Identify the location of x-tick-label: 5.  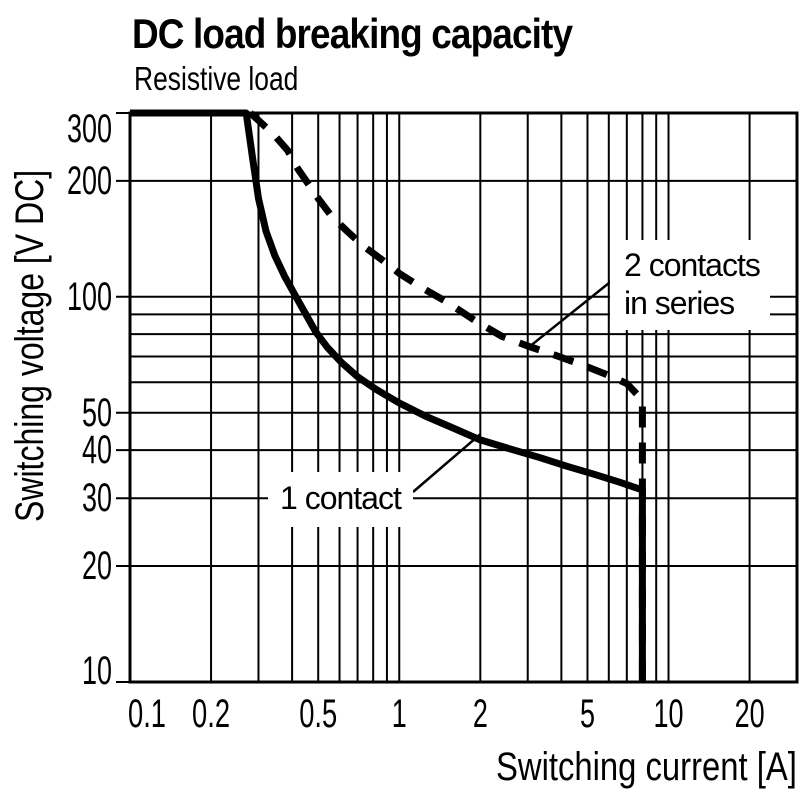
(587, 714).